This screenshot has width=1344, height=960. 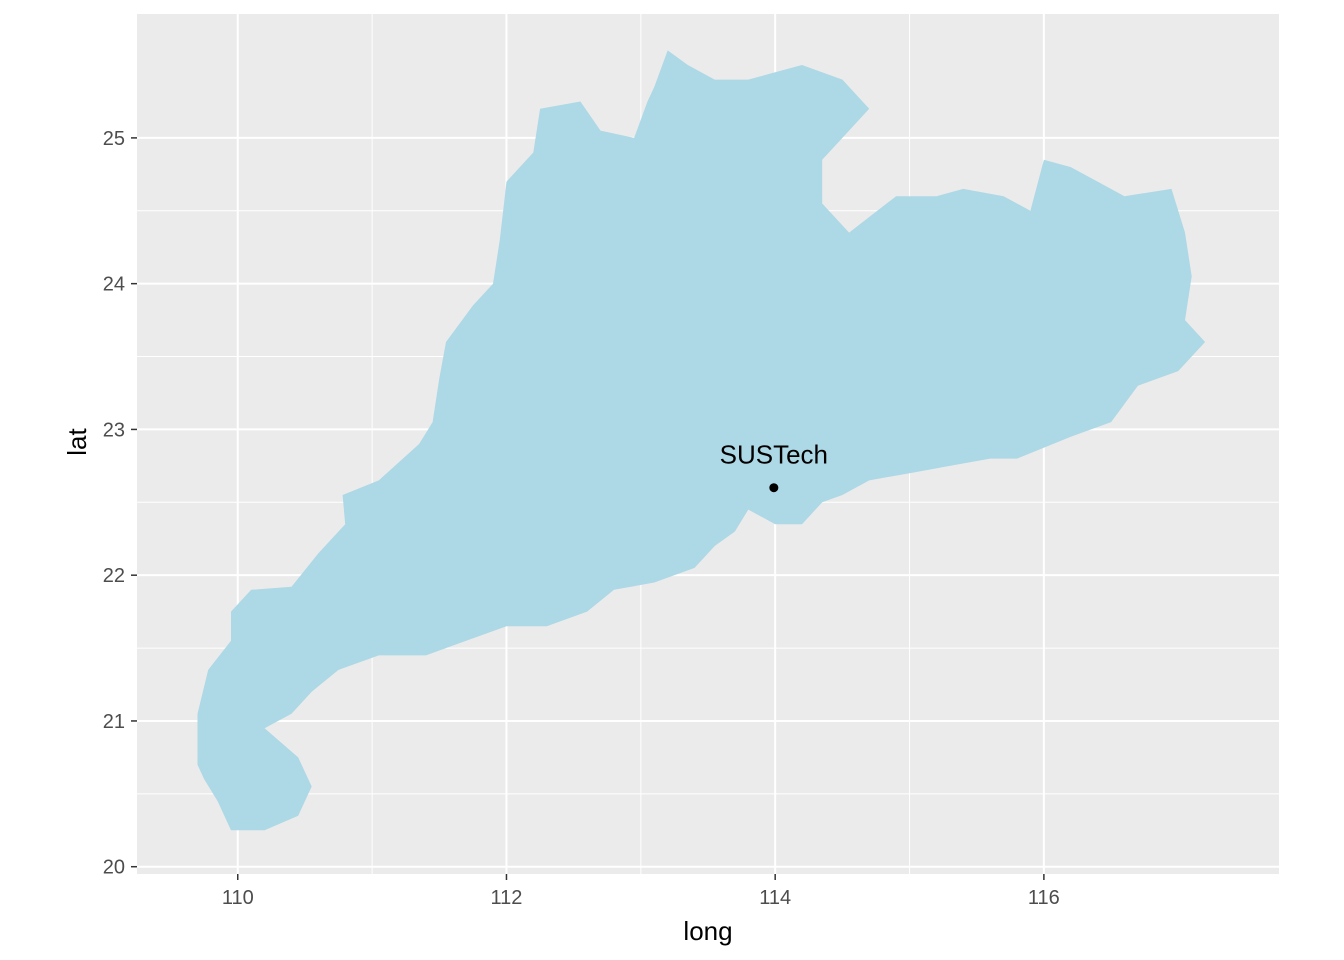 I want to click on y-tick-label: 23, so click(x=114, y=430).